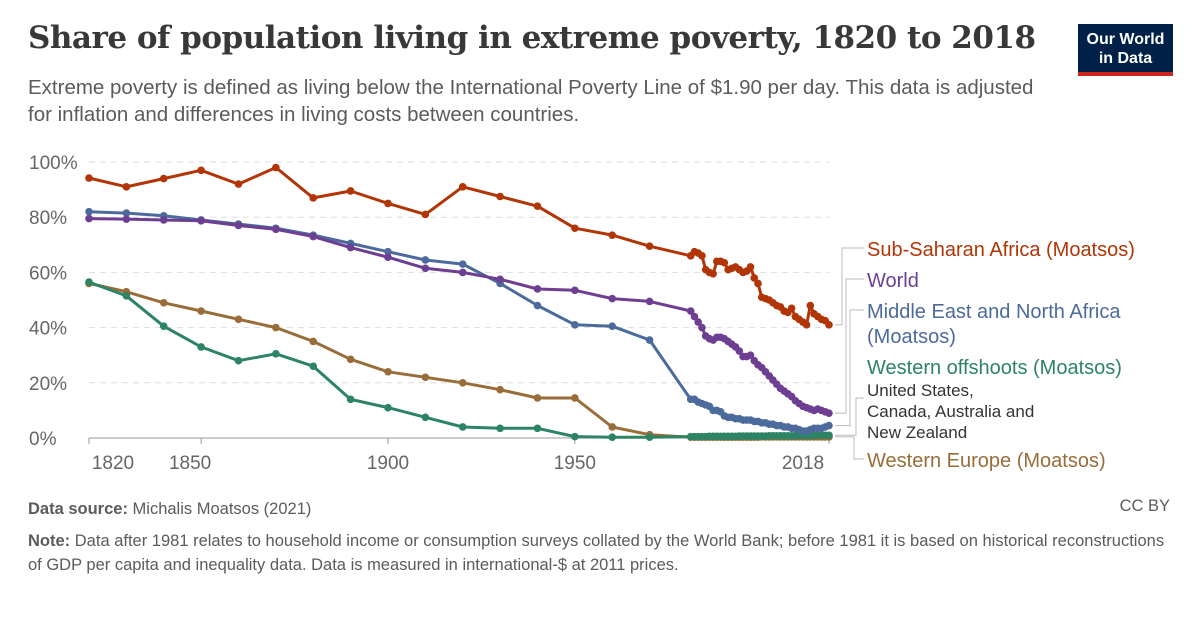 The width and height of the screenshot is (1200, 627). Describe the element at coordinates (893, 281) in the screenshot. I see `series-label: World` at that location.